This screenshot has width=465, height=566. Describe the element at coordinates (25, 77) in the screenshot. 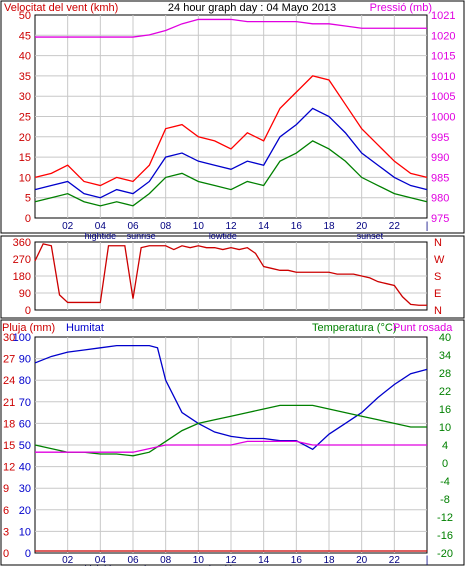

I see `wind-tick-label: 35` at that location.